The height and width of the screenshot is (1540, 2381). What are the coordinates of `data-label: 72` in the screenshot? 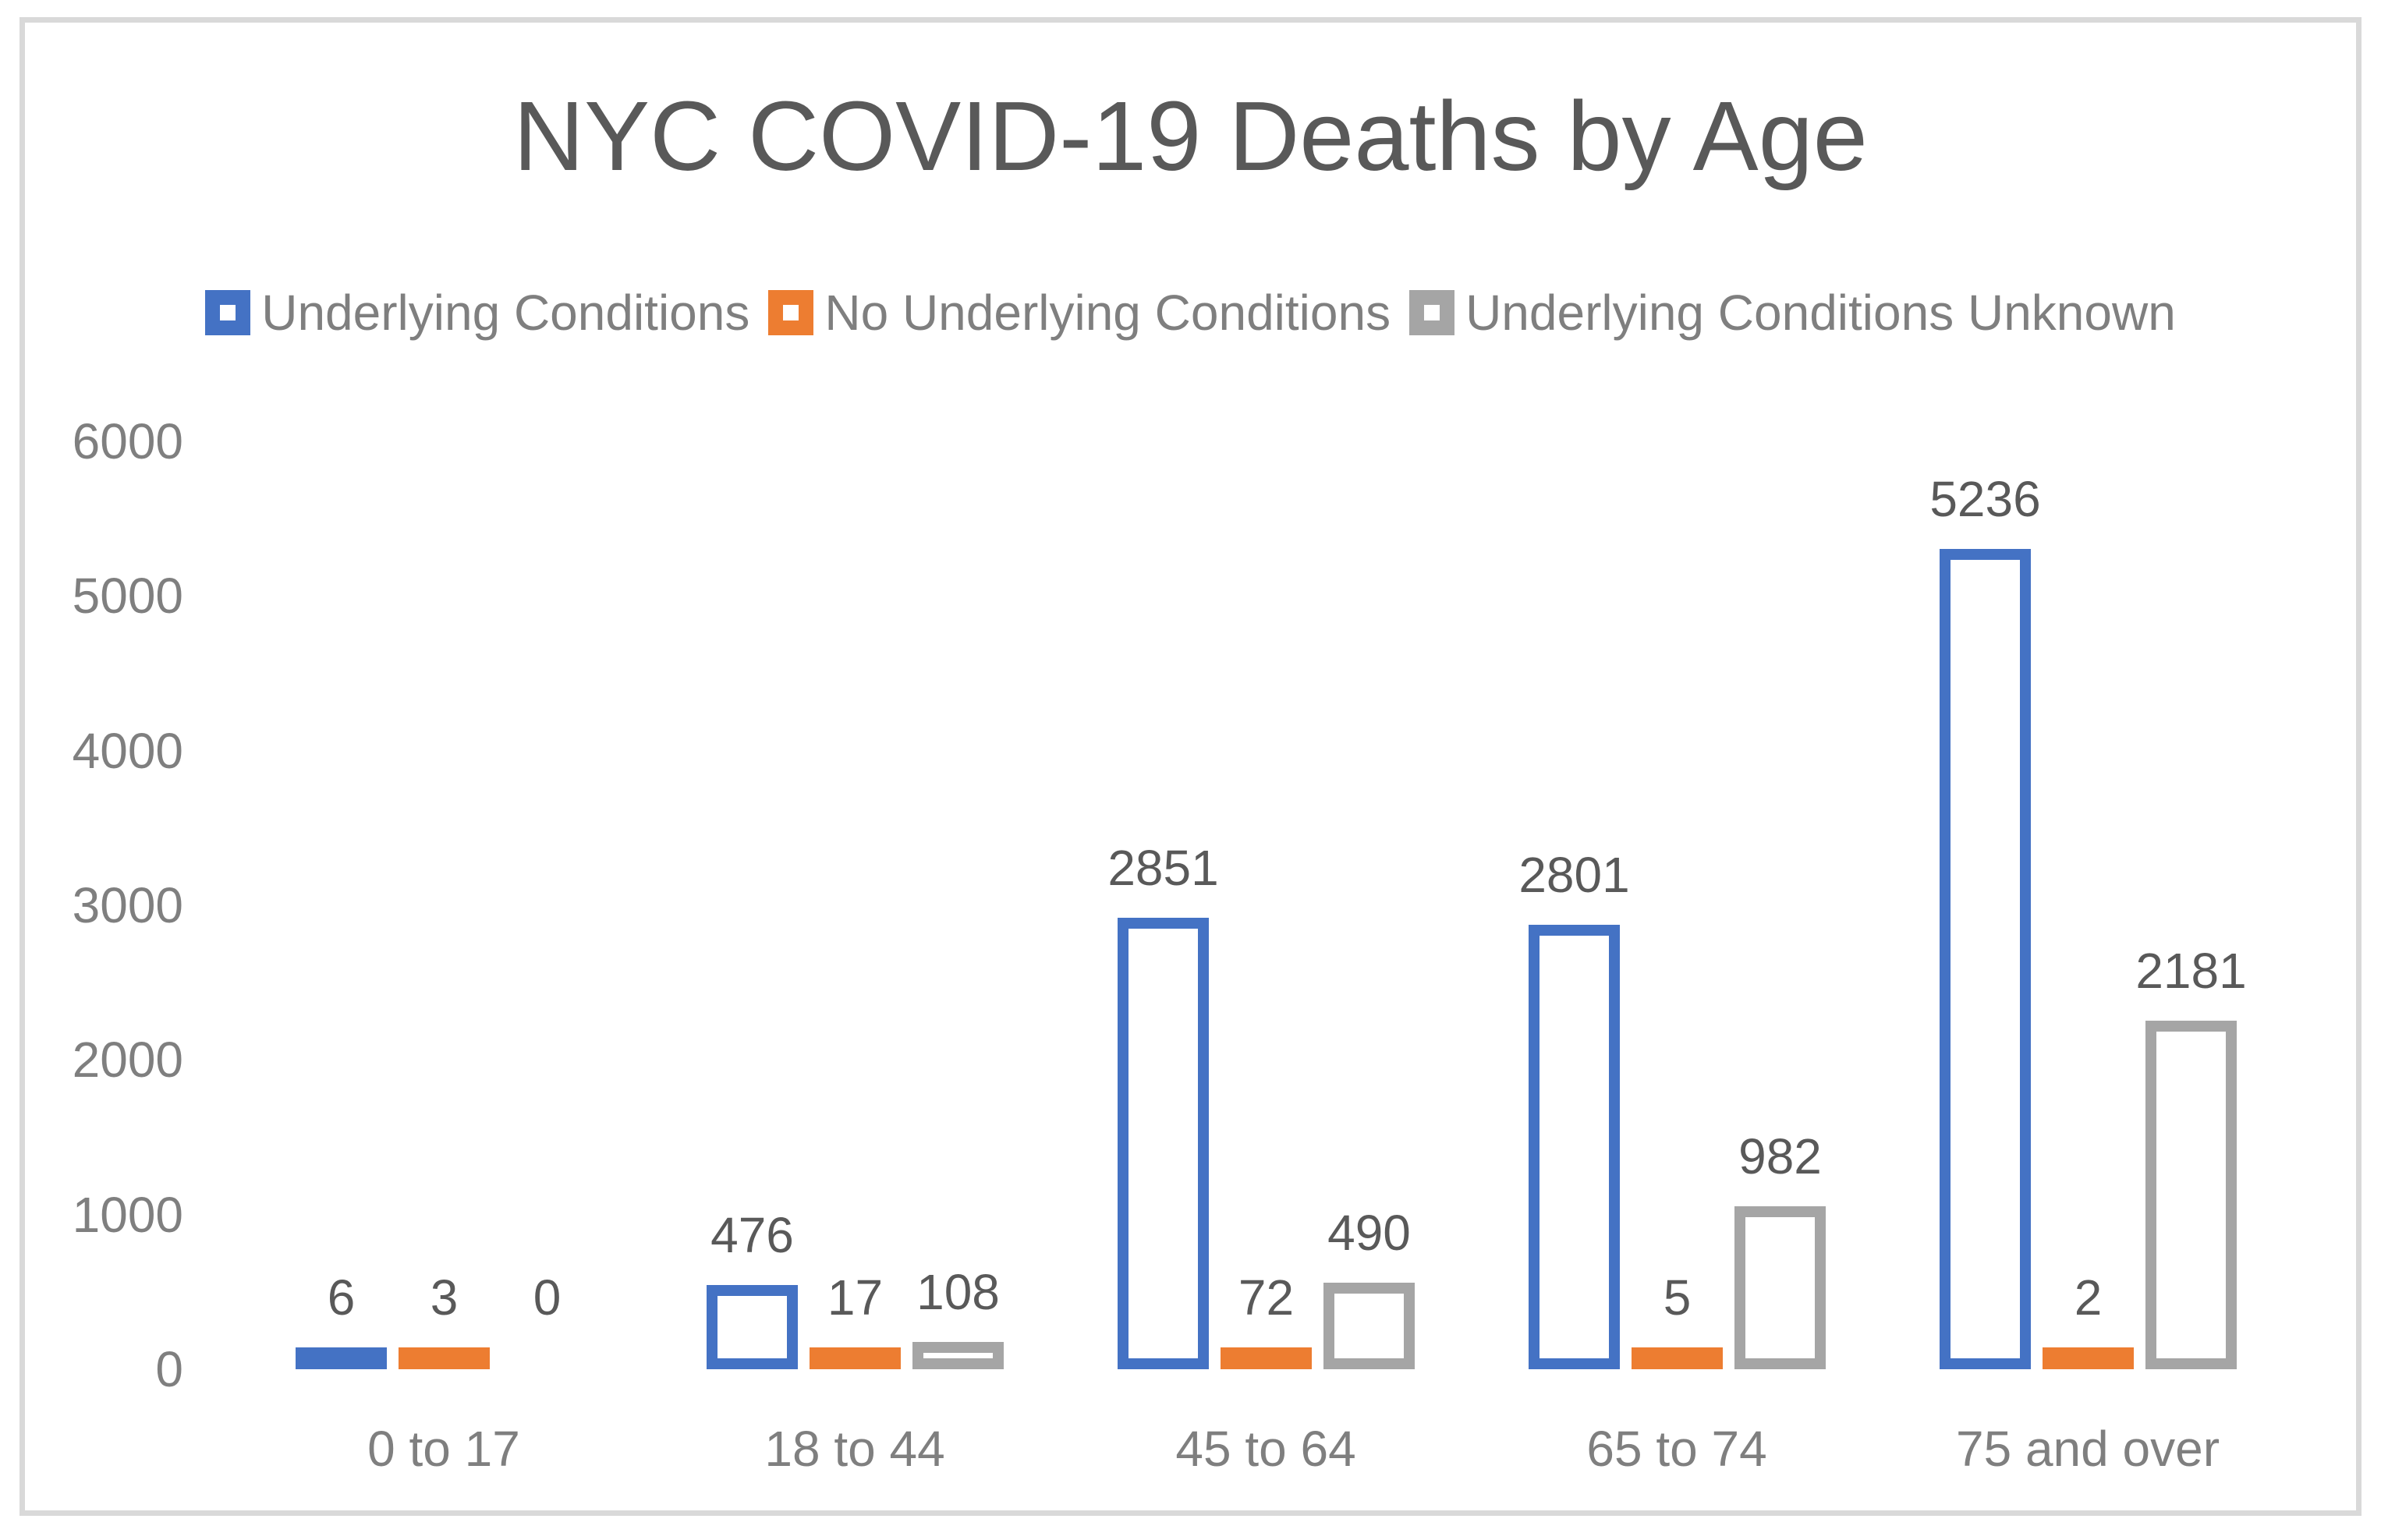 It's located at (1266, 1298).